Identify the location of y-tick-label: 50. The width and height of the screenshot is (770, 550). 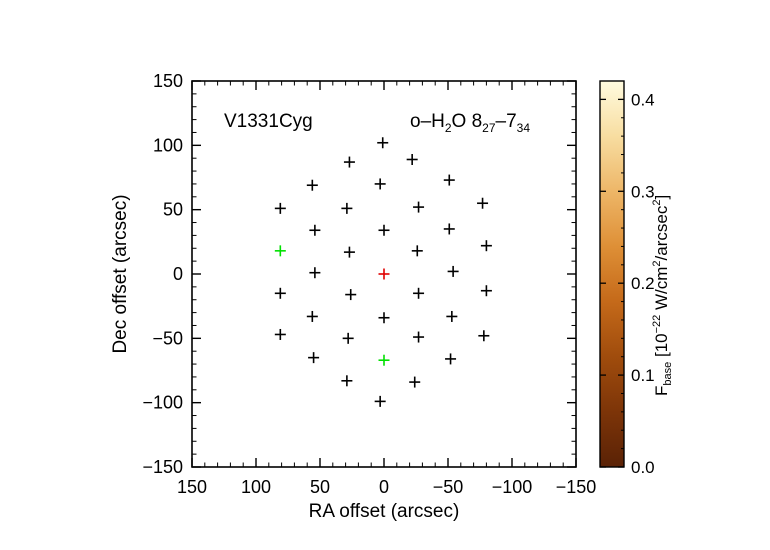
(173, 210).